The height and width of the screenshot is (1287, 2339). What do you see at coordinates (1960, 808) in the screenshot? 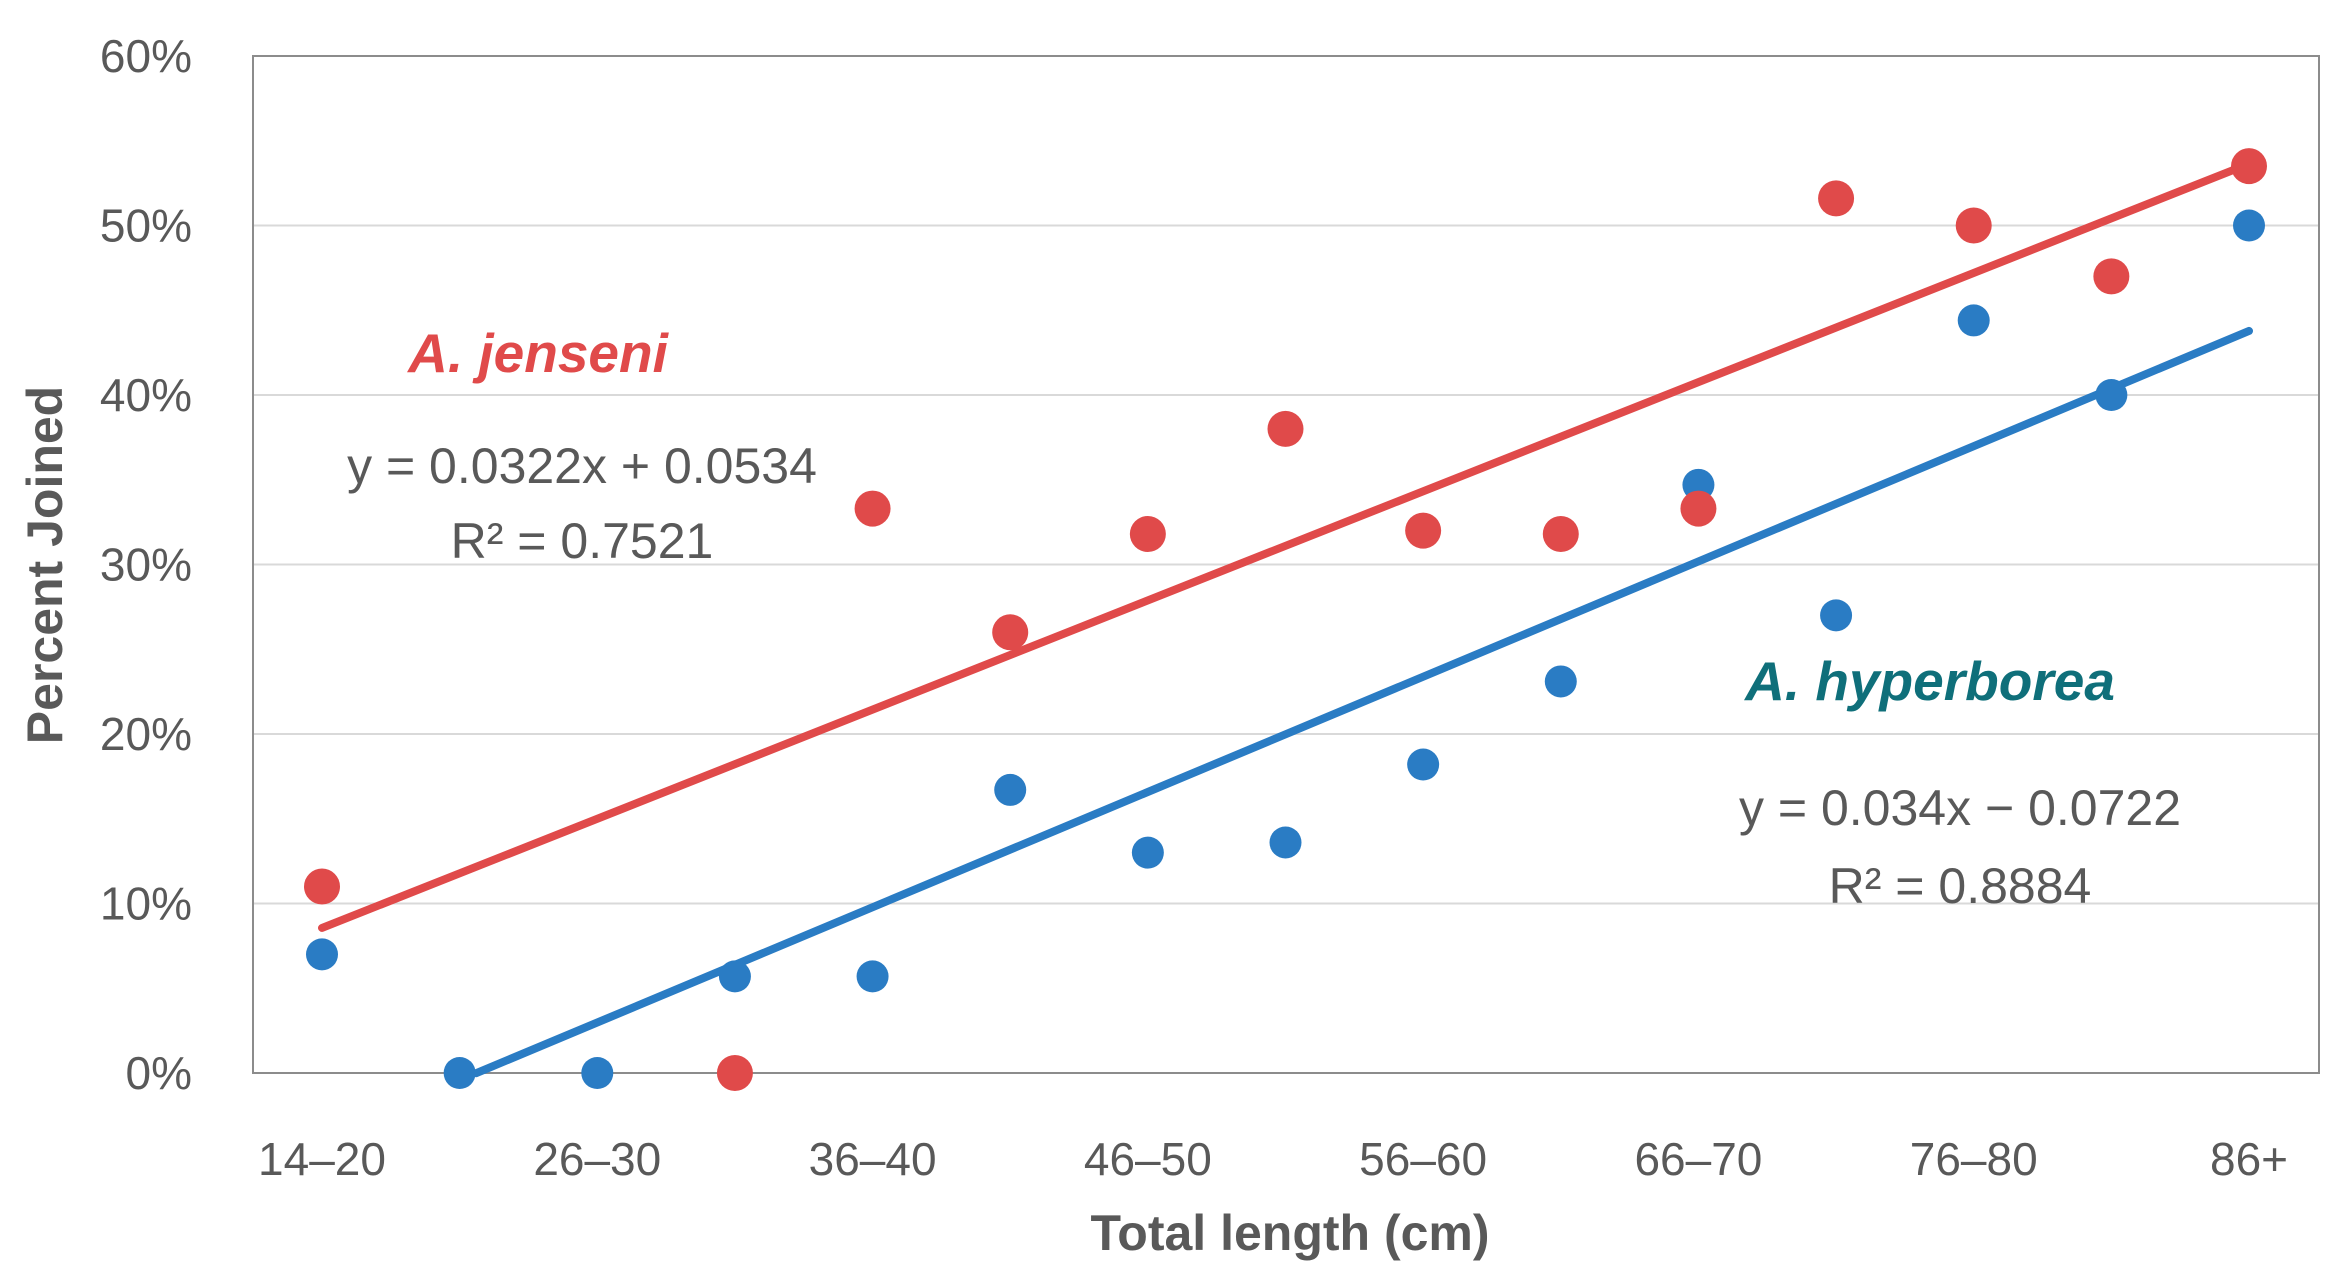
I see `hyperborea-equation: y = 0.034x − 0.0722` at bounding box center [1960, 808].